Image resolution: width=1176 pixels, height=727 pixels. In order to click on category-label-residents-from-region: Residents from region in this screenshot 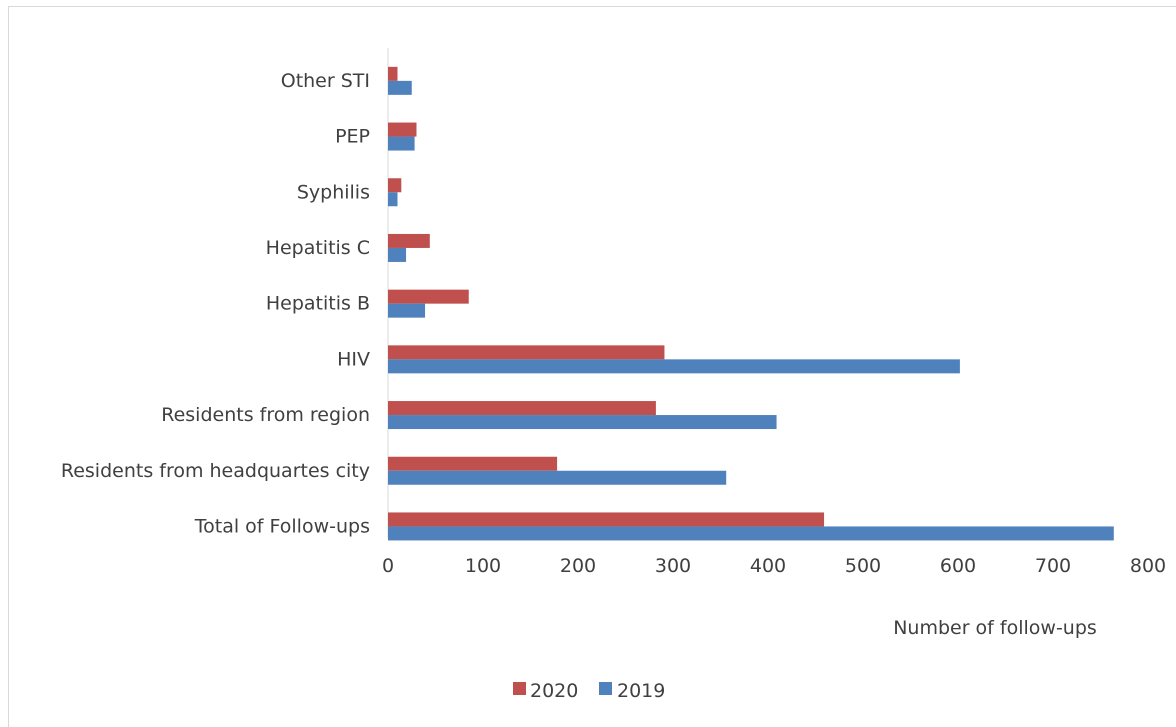, I will do `click(265, 415)`.